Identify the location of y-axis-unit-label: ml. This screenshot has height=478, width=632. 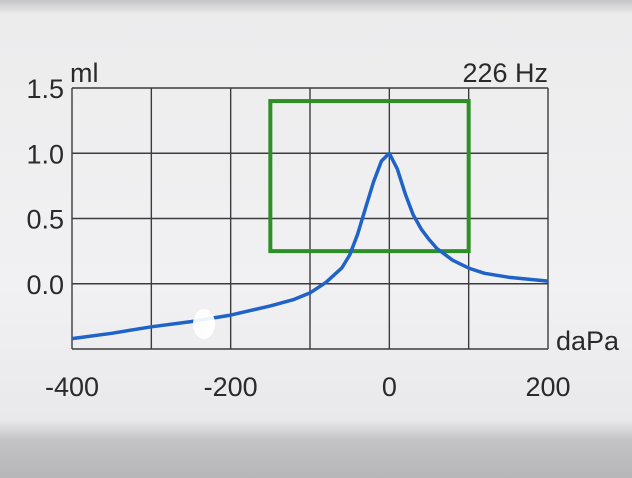
(84, 73).